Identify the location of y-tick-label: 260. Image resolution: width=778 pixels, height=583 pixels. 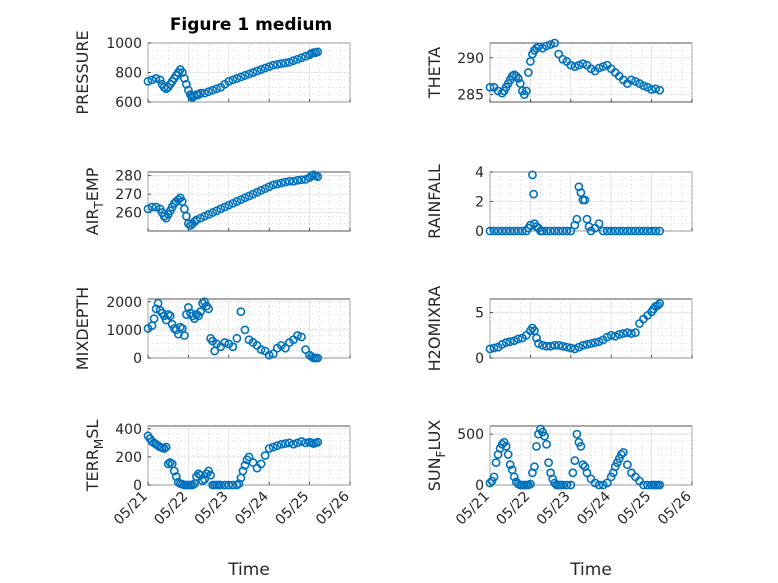
(128, 214).